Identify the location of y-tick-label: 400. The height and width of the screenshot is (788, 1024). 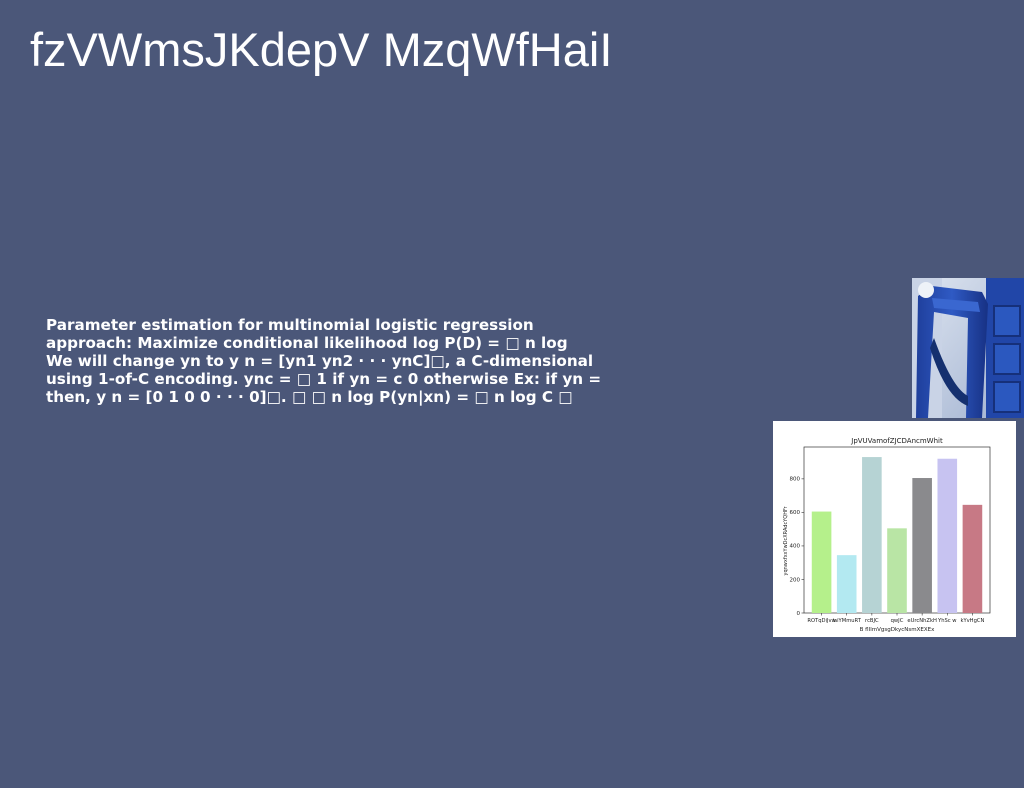
(795, 547).